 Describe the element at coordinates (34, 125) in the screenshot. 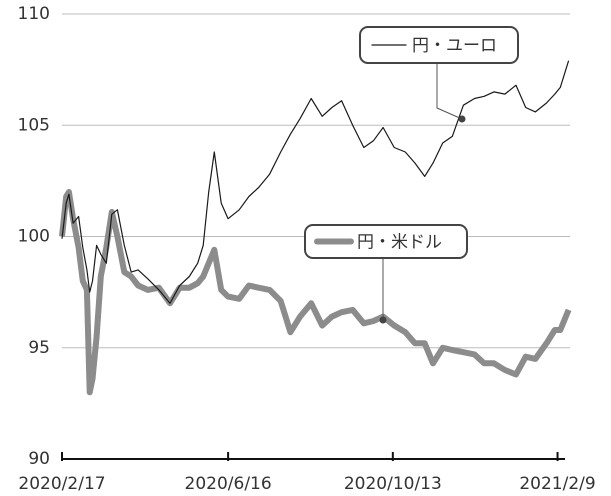

I see `y-tick-label: 105` at that location.